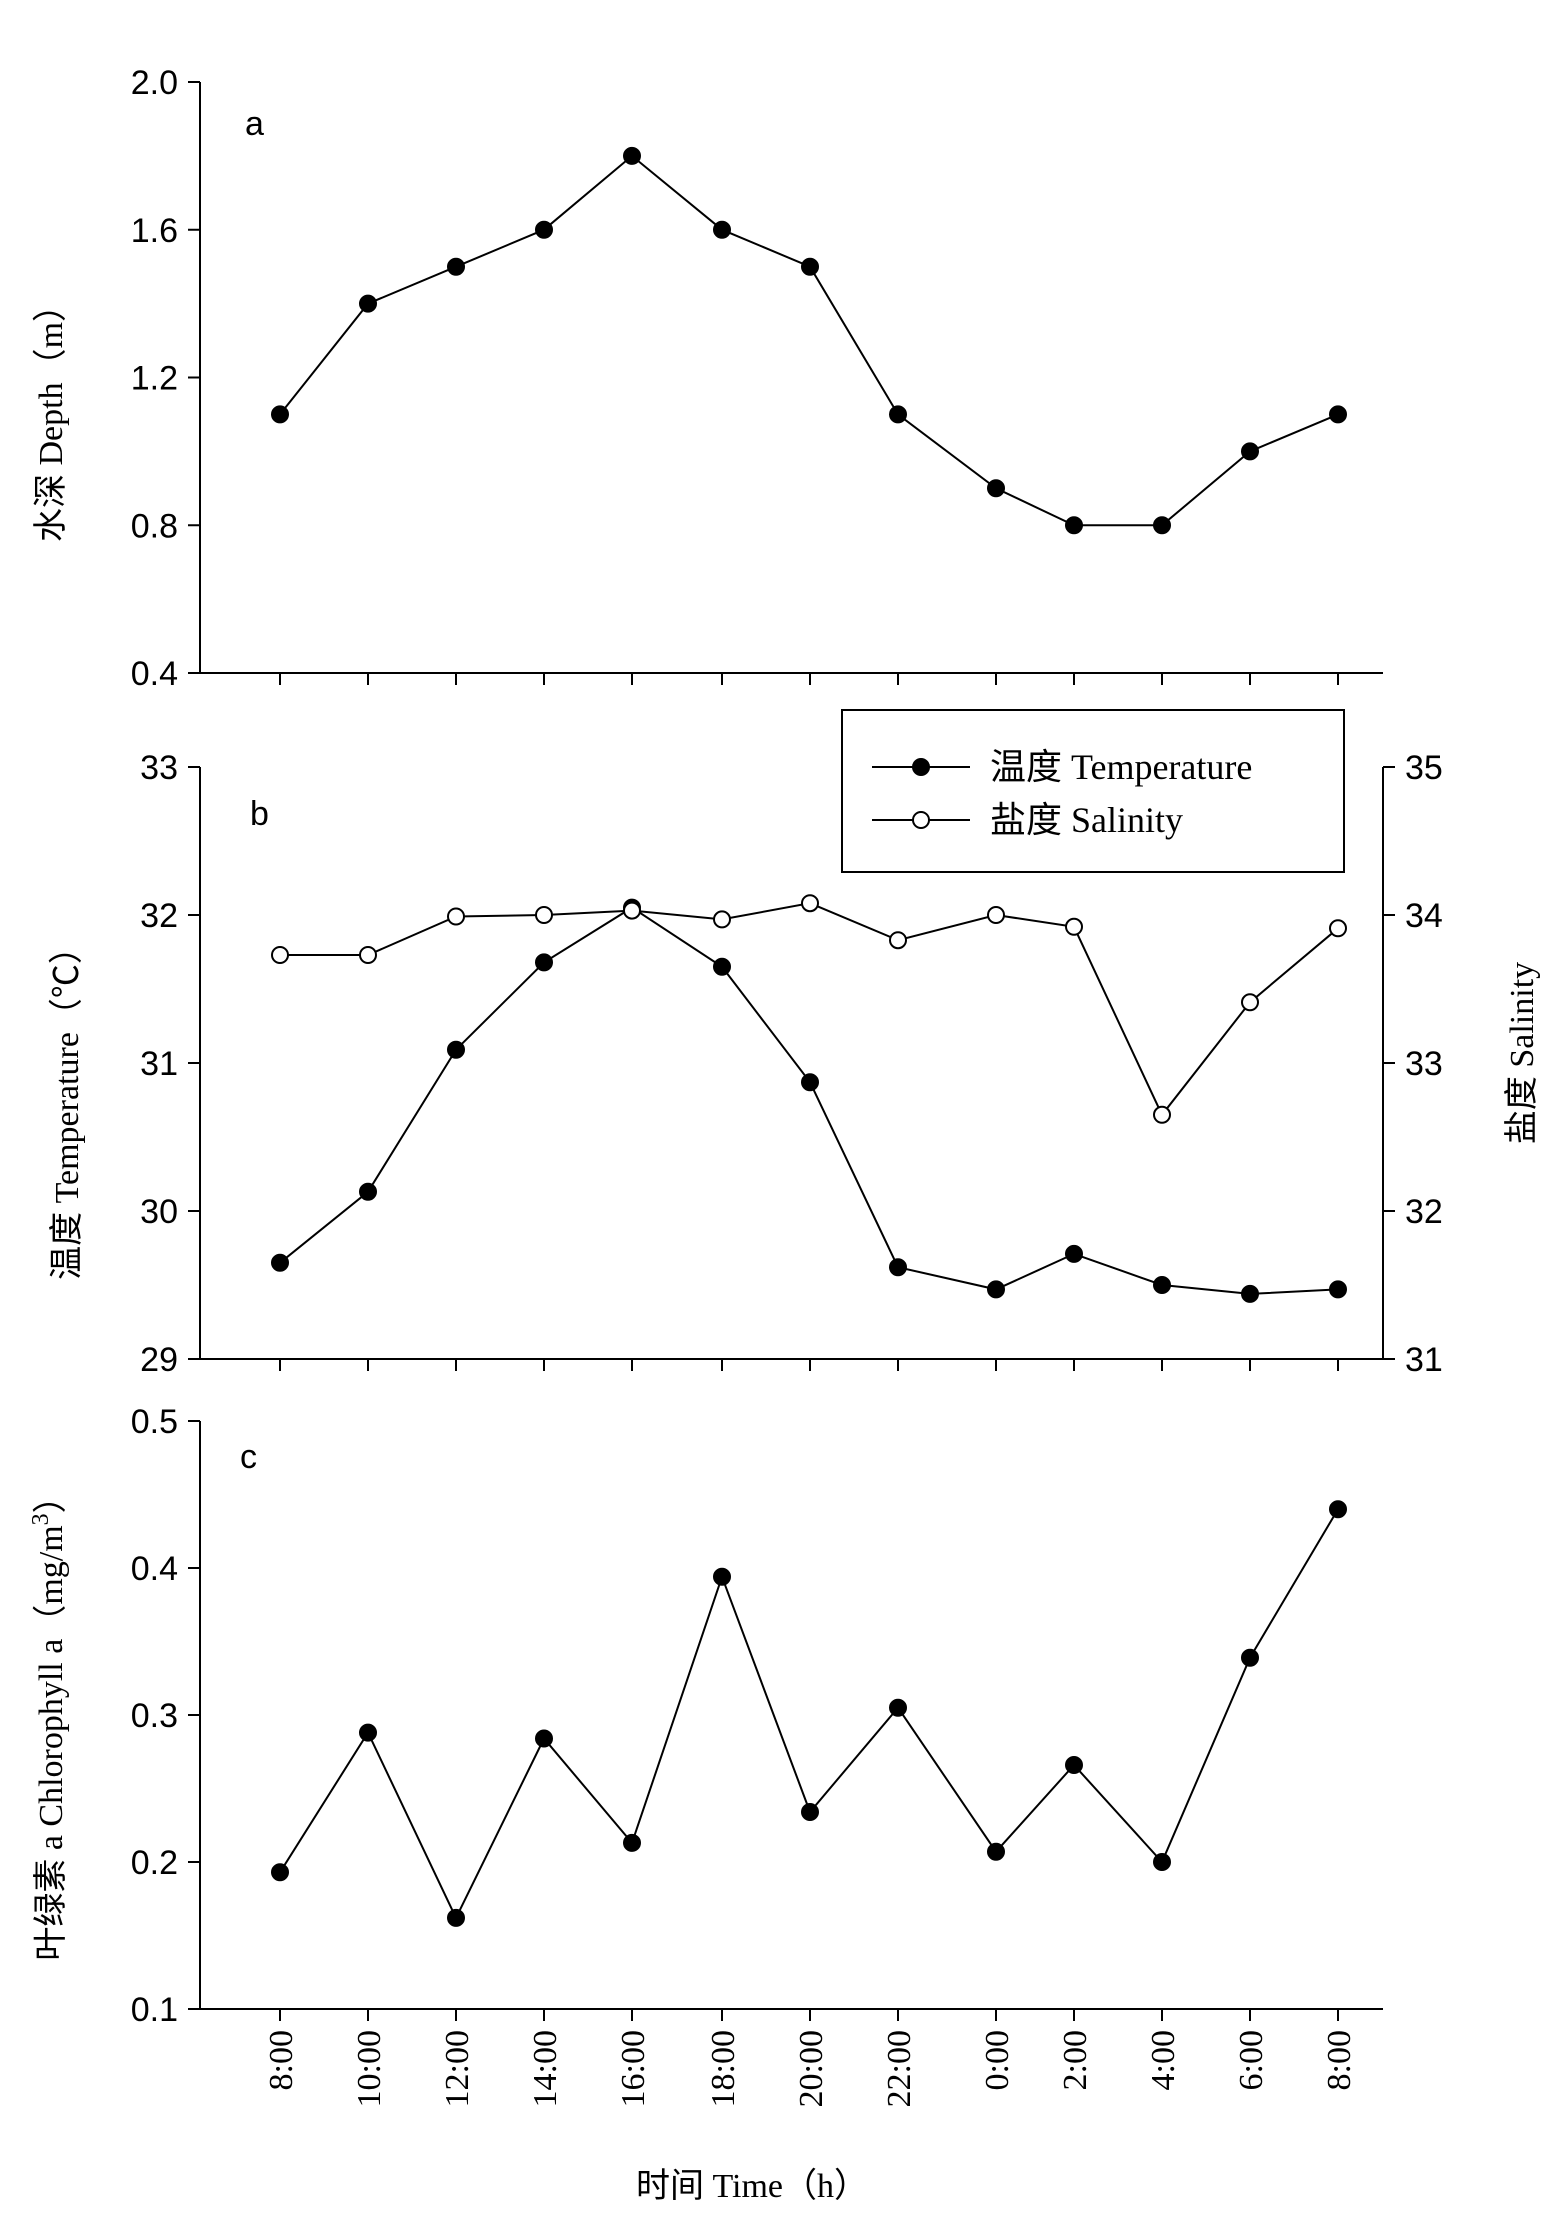 This screenshot has width=1558, height=2213. I want to click on panel-b-y2-axis-label: 盐度 Salinity, so click(1522, 1053).